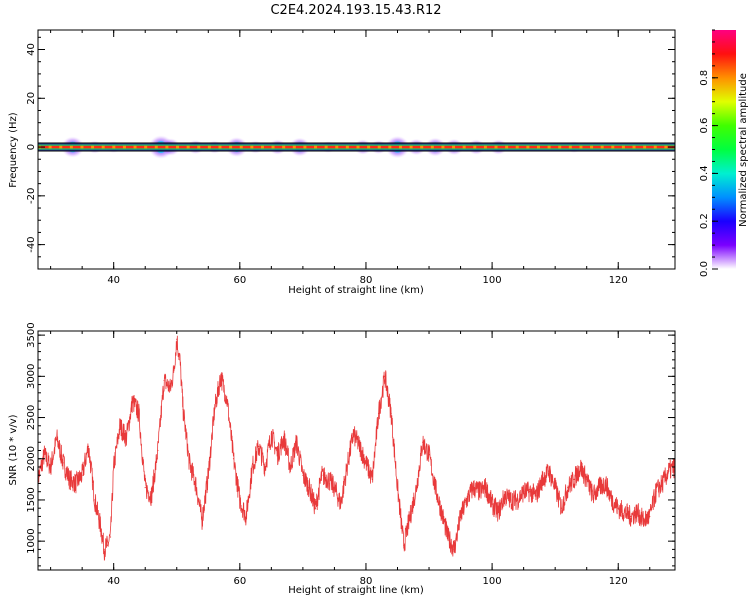 The image size is (750, 600). I want to click on snr-y-axis-label: SNR (10 * v/v), so click(13, 449).